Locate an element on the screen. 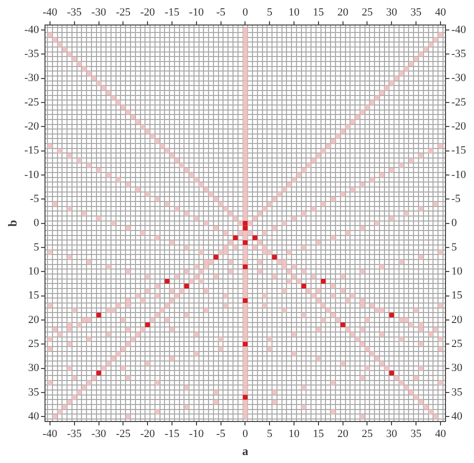 The width and height of the screenshot is (474, 463). y2-tick-label: 0 is located at coordinates (454, 223).